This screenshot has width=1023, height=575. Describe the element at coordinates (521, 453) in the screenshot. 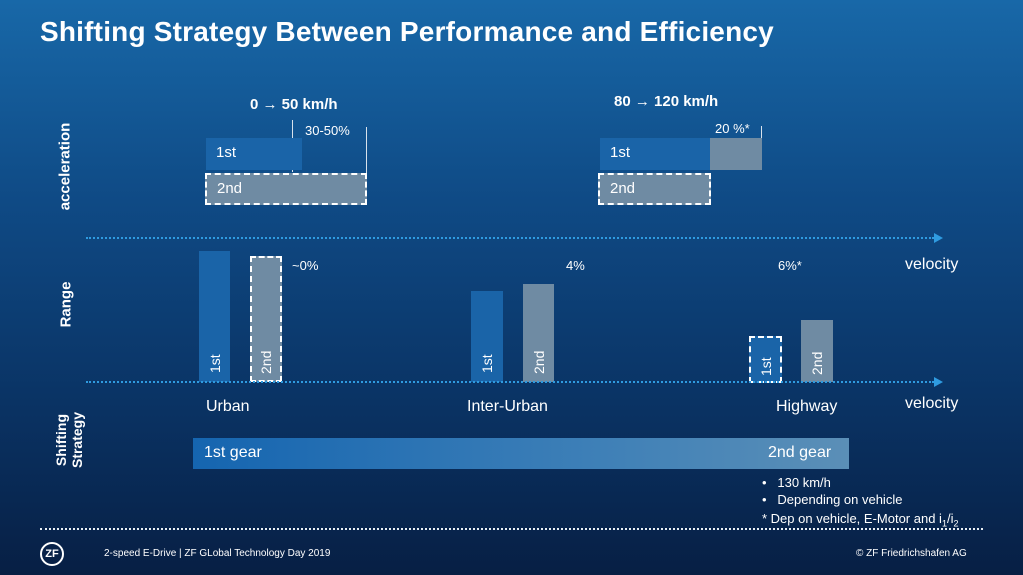

I see `gear-strategy-bar: 1st gear 2nd gear` at that location.